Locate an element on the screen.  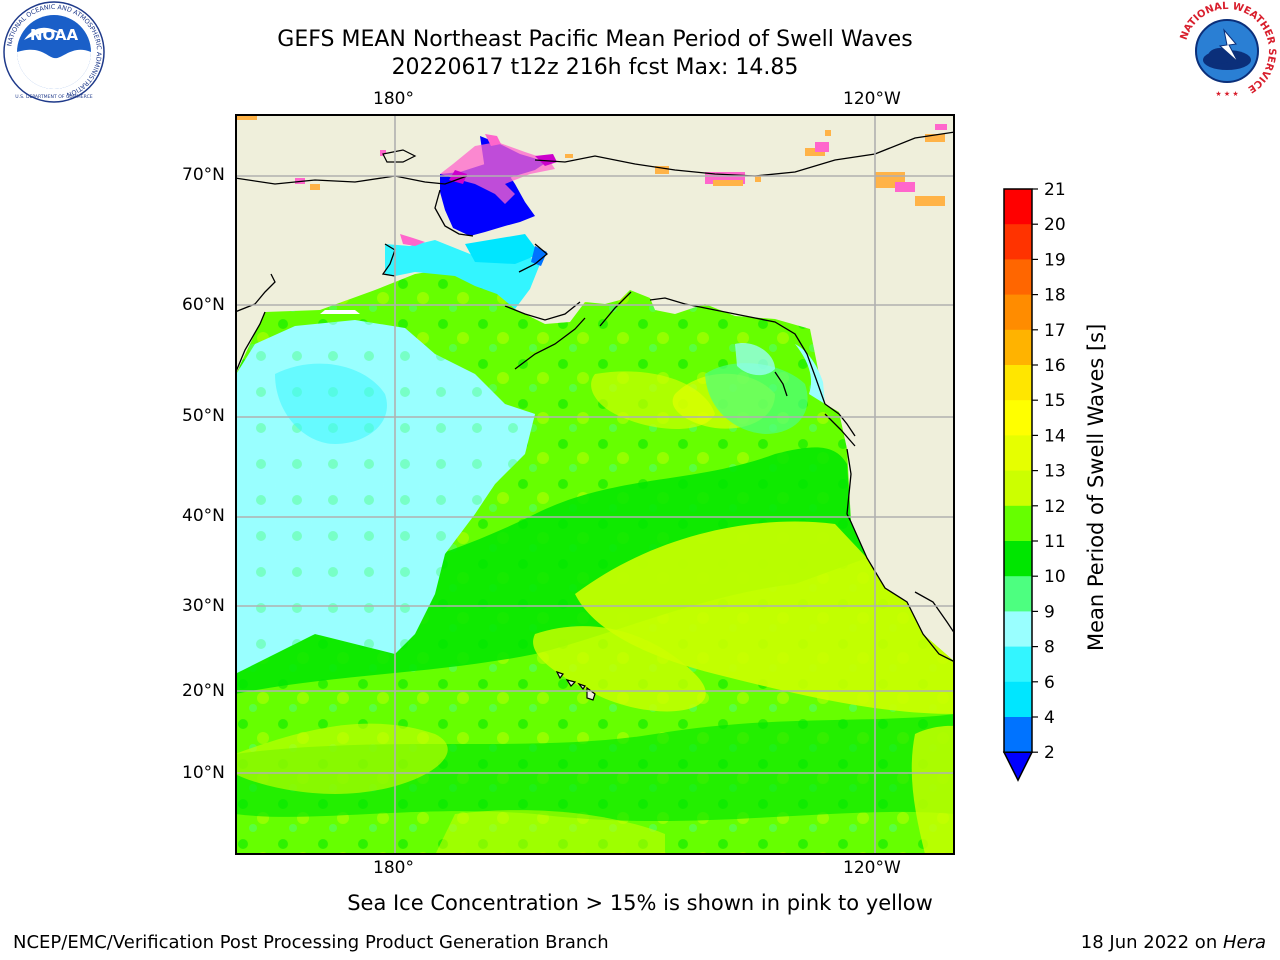
colorbar-tick-label: 10 is located at coordinates (1055, 577).